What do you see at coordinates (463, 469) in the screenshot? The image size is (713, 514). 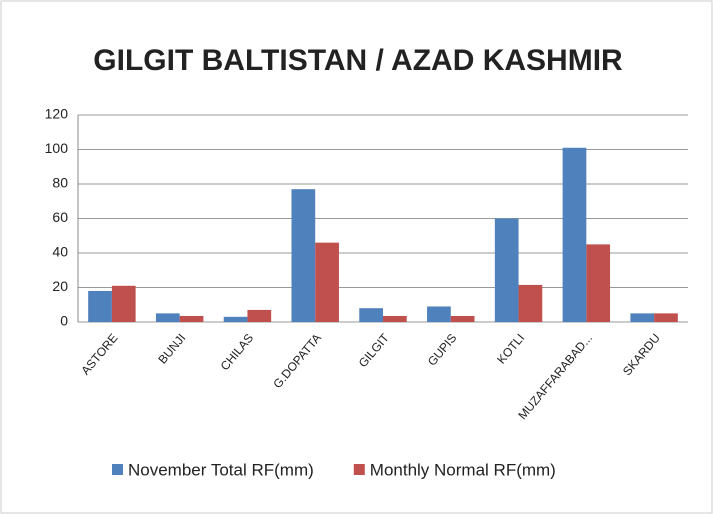 I see `legend-label: Monthly Normal RF(mm)` at bounding box center [463, 469].